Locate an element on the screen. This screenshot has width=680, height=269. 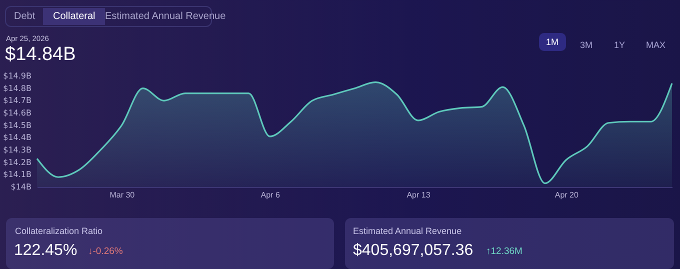
y-tick-label: $14.2B is located at coordinates (17, 162).